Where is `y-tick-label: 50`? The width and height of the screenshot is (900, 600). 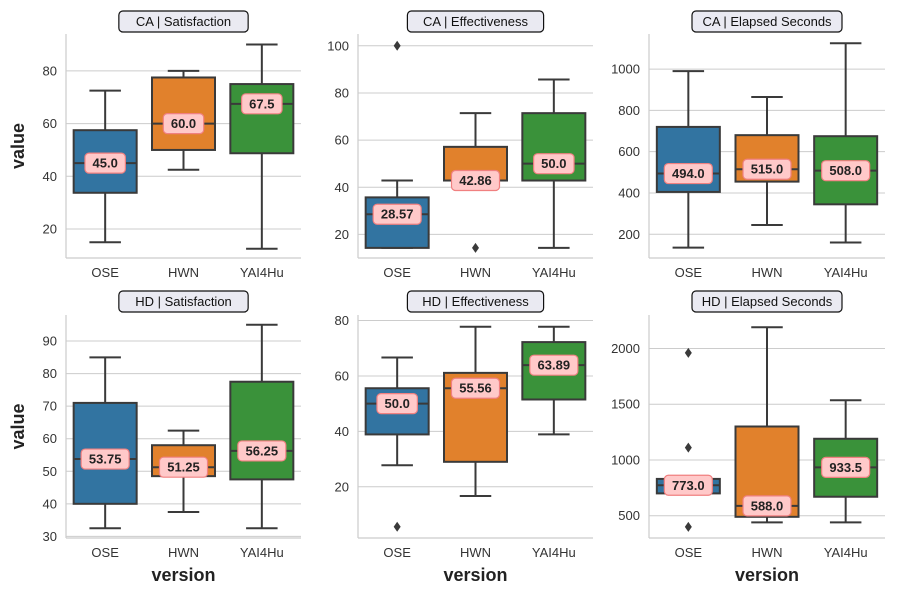
y-tick-label: 50 is located at coordinates (50, 471).